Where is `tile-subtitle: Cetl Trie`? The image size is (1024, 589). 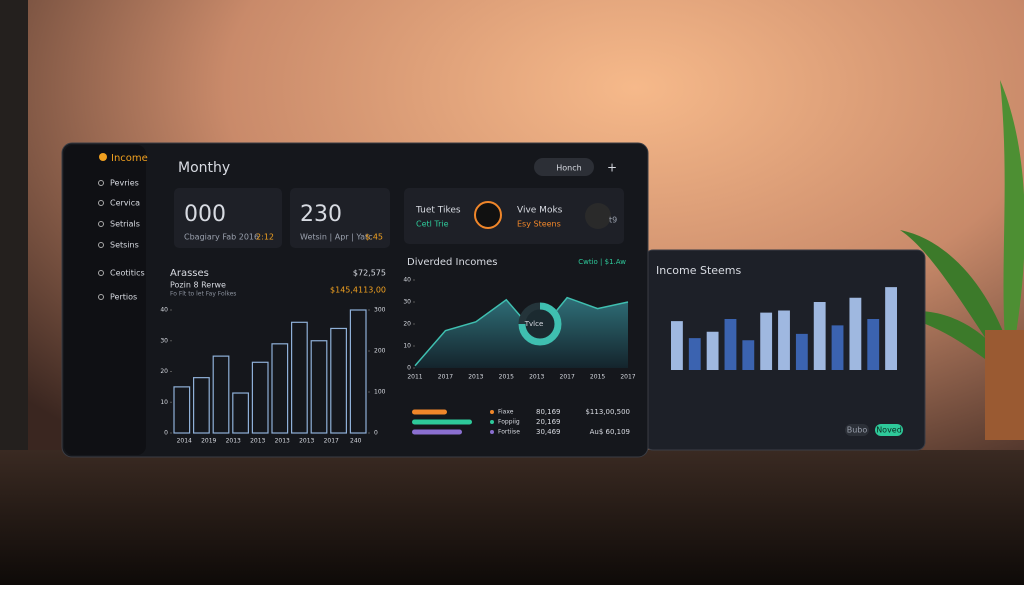
tile-subtitle: Cetl Trie is located at coordinates (432, 224).